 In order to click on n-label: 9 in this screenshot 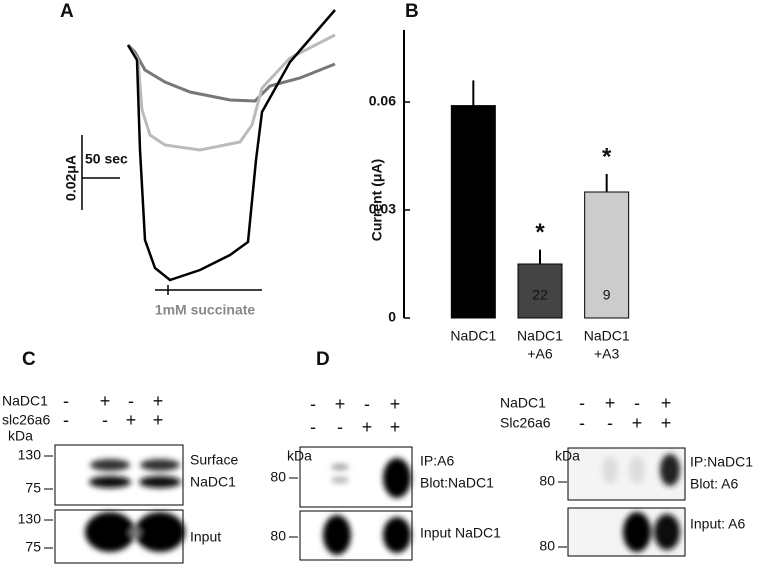, I will do `click(607, 295)`.